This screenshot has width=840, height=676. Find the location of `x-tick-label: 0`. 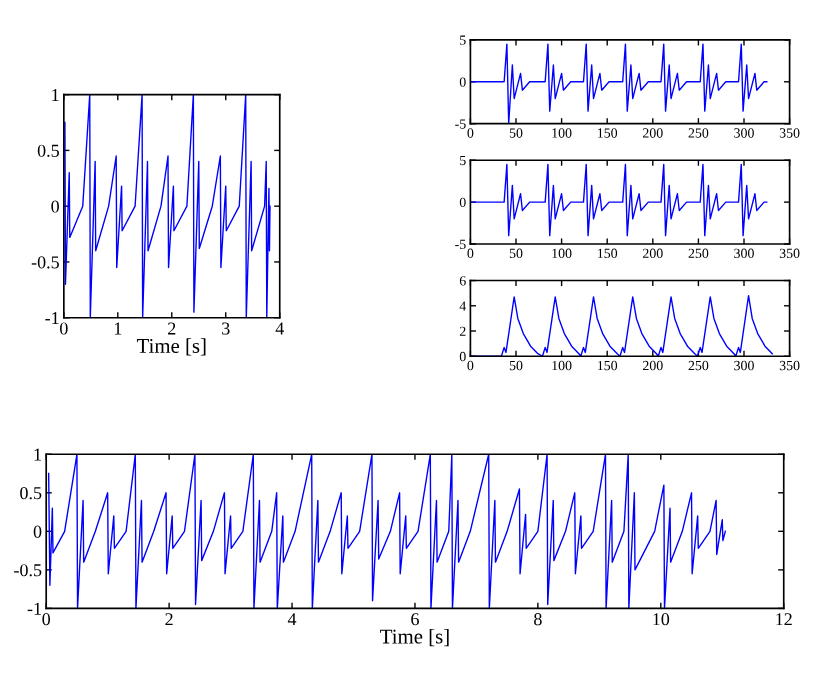

x-tick-label: 0 is located at coordinates (64, 328).